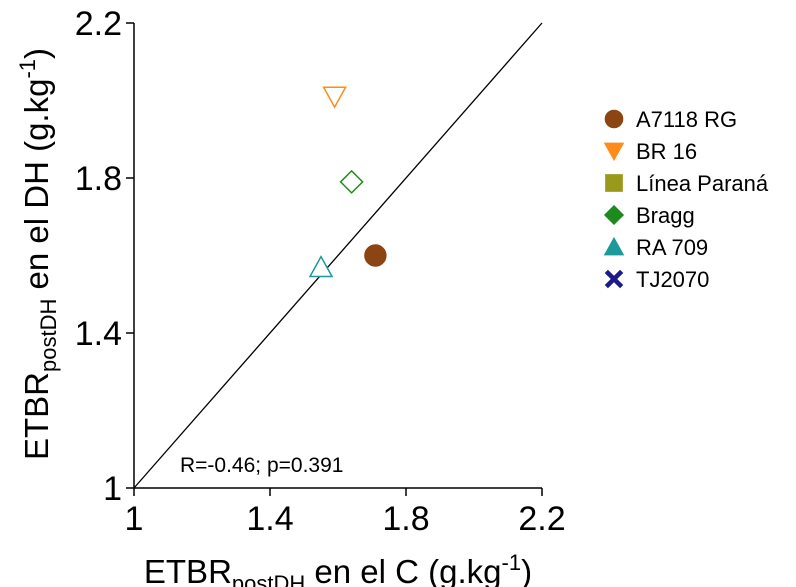  I want to click on y-axis-label-main: ETBR, so click(36, 416).